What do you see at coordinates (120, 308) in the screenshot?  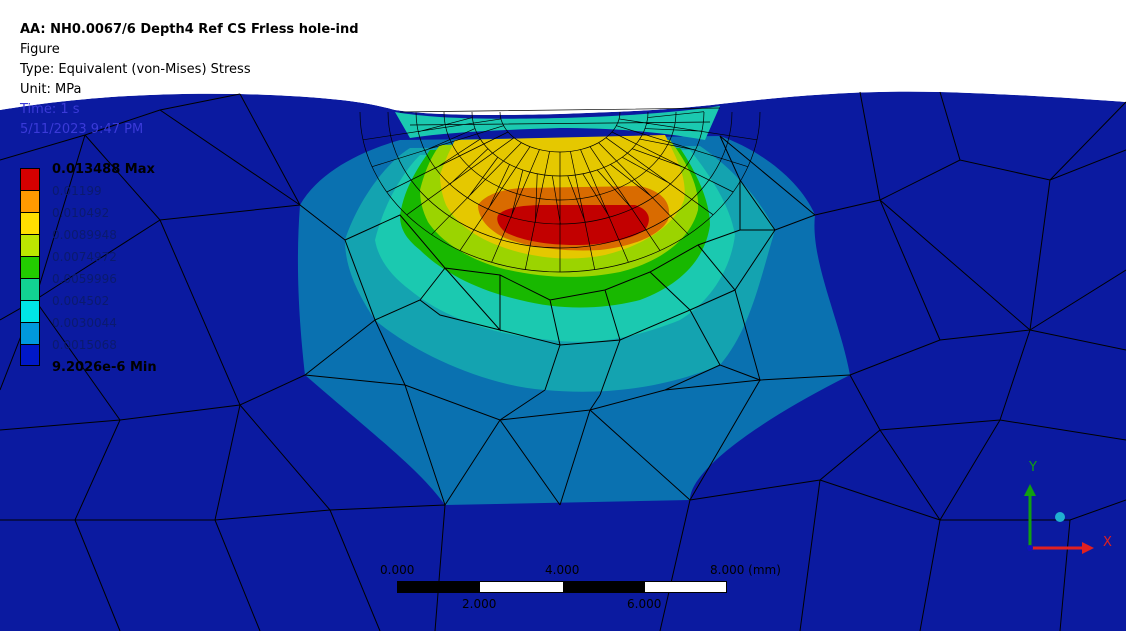 I see `legend-row: 0.004502` at bounding box center [120, 308].